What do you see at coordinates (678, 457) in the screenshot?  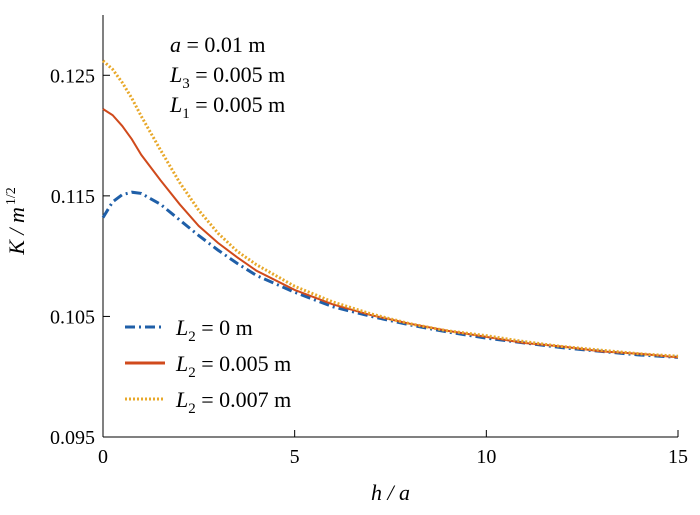 I see `x-tick-label: 15` at bounding box center [678, 457].